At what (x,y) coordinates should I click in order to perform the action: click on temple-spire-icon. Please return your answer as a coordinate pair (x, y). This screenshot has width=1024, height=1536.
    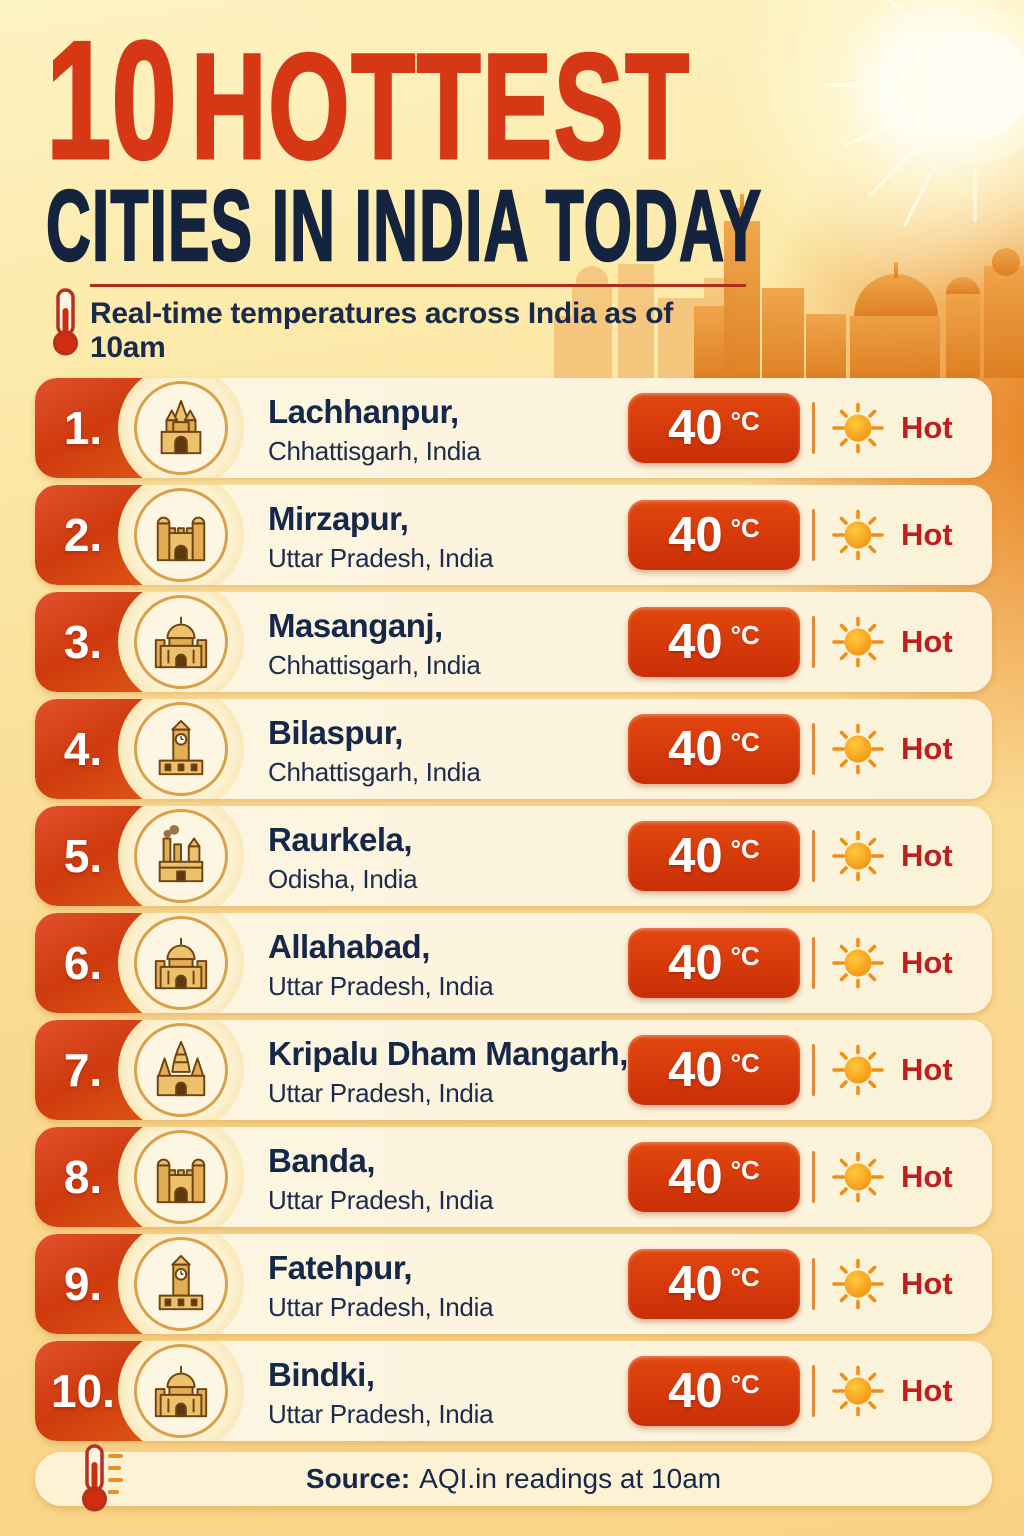
    Looking at the image, I should click on (181, 1070).